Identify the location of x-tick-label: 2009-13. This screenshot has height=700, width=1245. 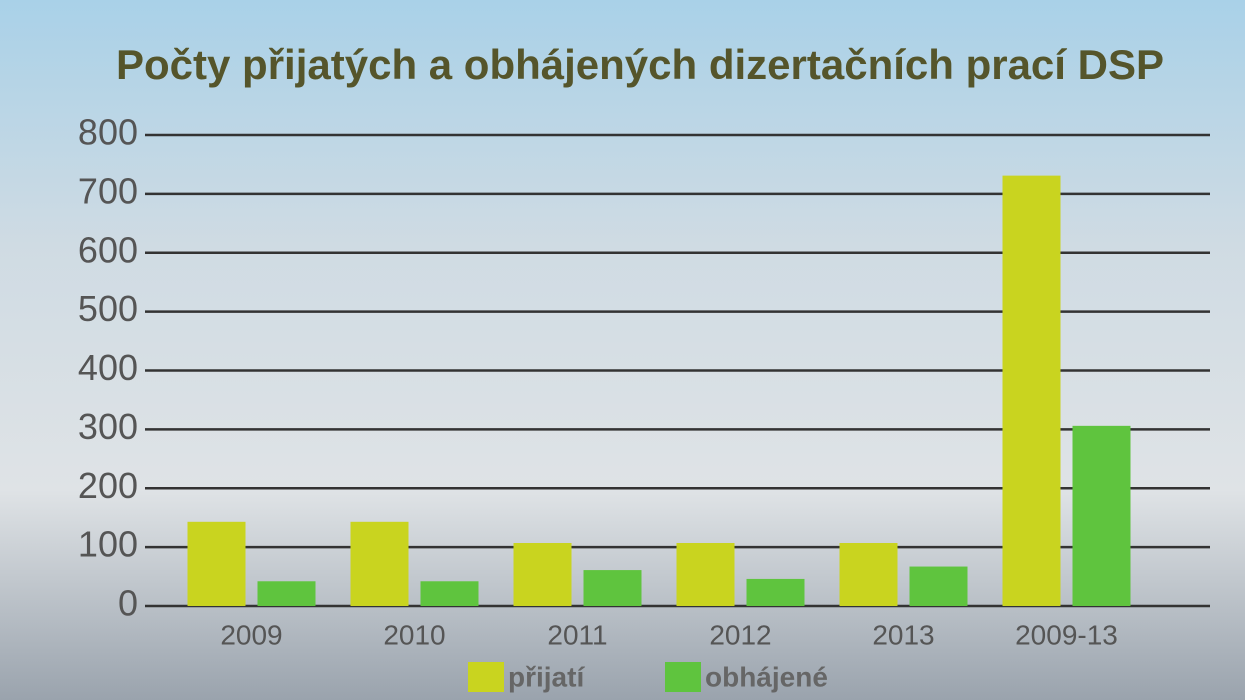
(1066, 634).